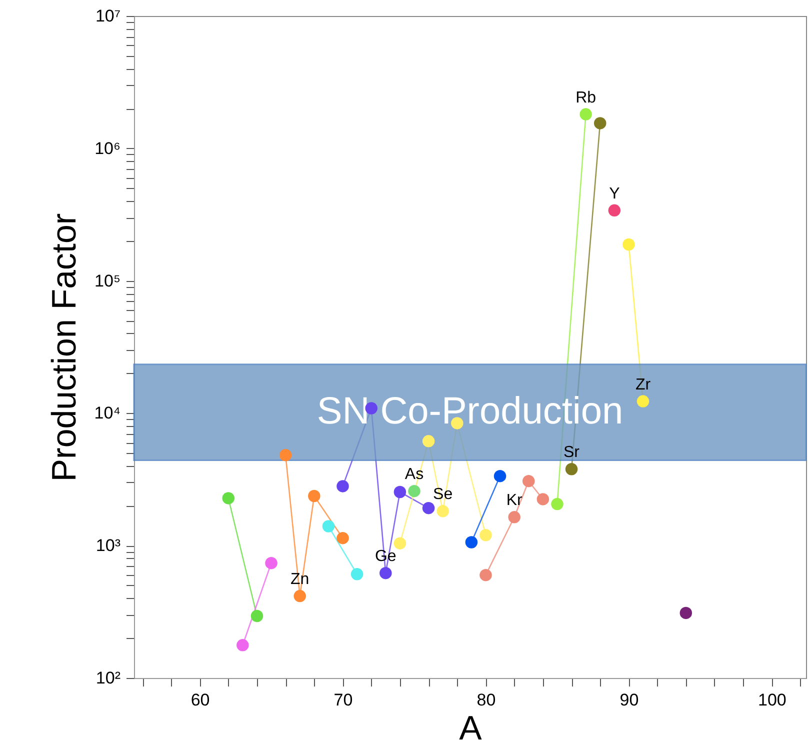  Describe the element at coordinates (343, 700) in the screenshot. I see `x-tick-label: 70` at that location.